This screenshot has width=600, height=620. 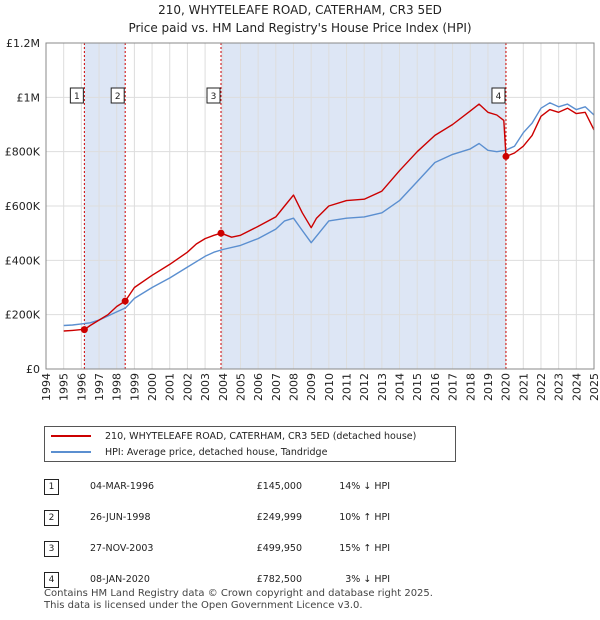 I want to click on sale-hpi-cell: 14% ↓ HPI, so click(x=346, y=486).